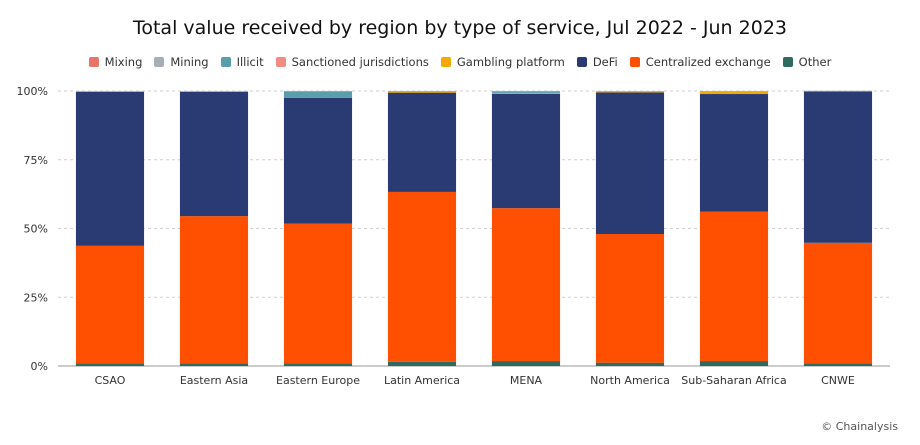 The width and height of the screenshot is (920, 445). What do you see at coordinates (110, 364) in the screenshot?
I see `bar-segment-csao-other` at bounding box center [110, 364].